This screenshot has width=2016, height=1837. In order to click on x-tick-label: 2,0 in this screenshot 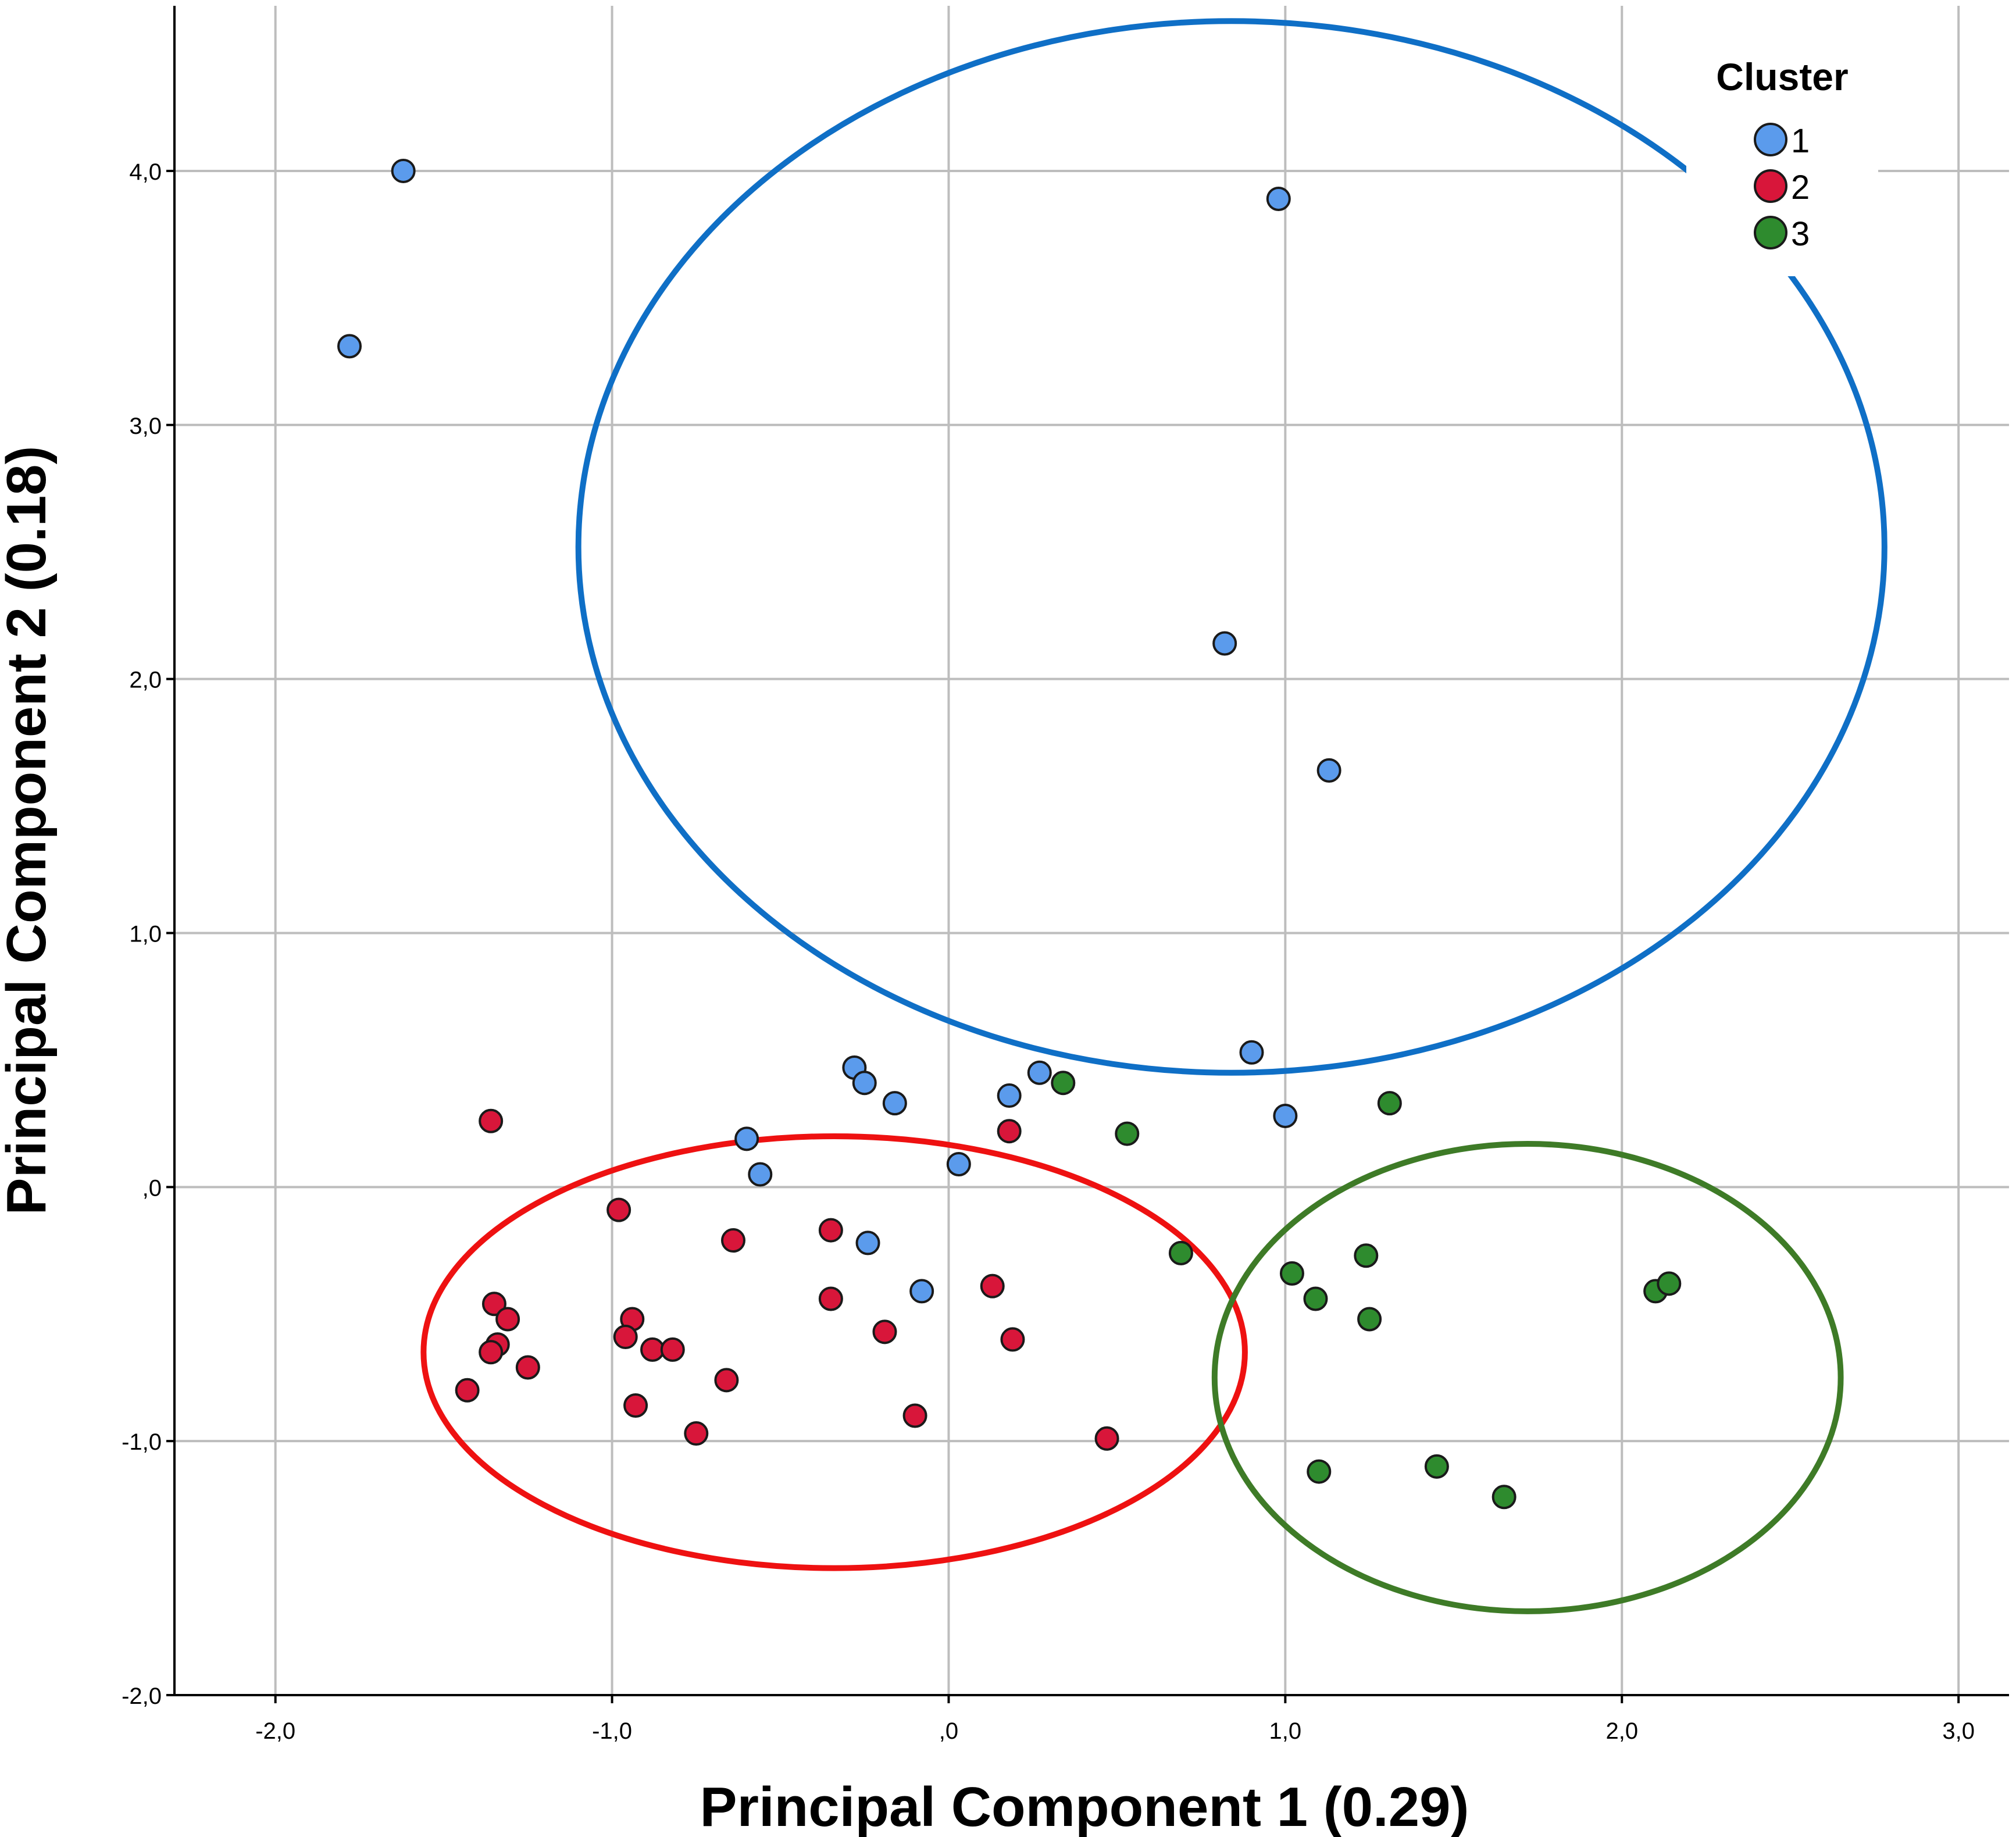, I will do `click(1621, 1731)`.